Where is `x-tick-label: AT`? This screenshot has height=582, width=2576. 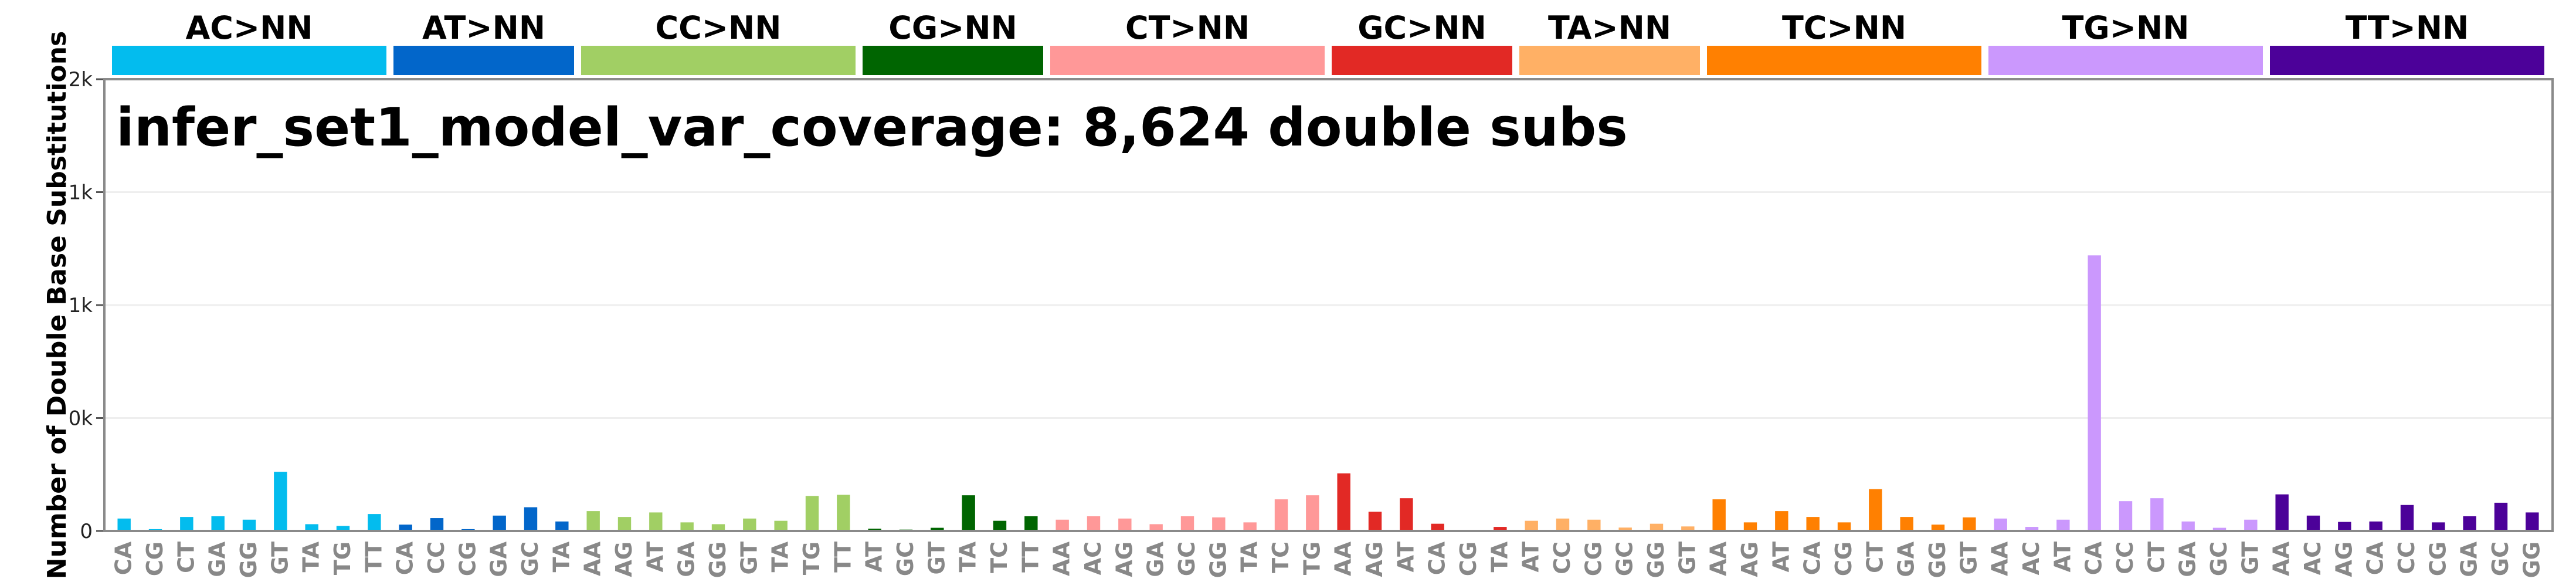
x-tick-label: AT is located at coordinates (655, 557).